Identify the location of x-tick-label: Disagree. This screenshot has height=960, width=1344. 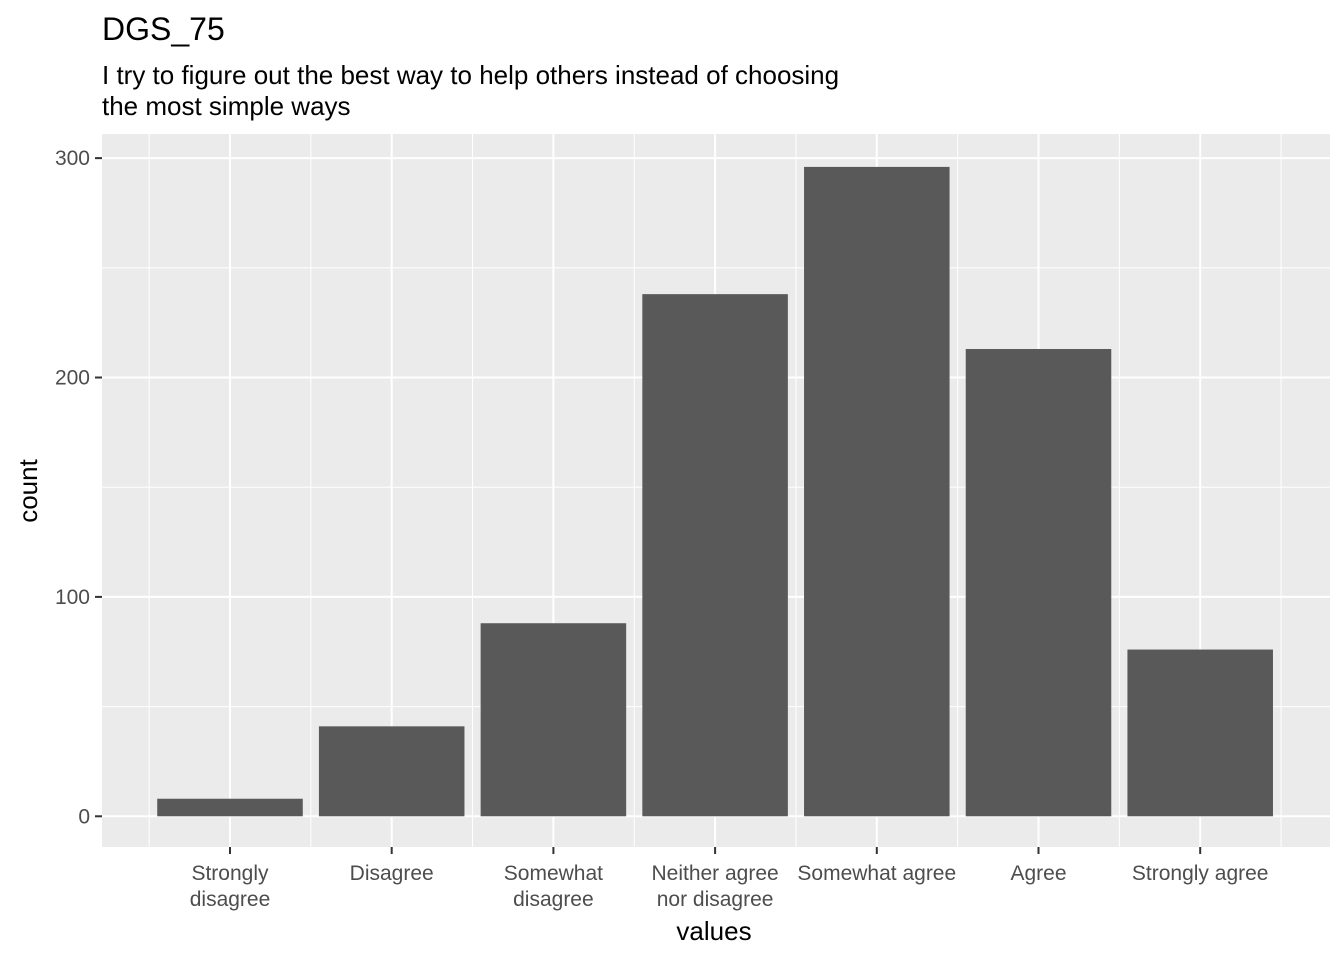
(392, 873).